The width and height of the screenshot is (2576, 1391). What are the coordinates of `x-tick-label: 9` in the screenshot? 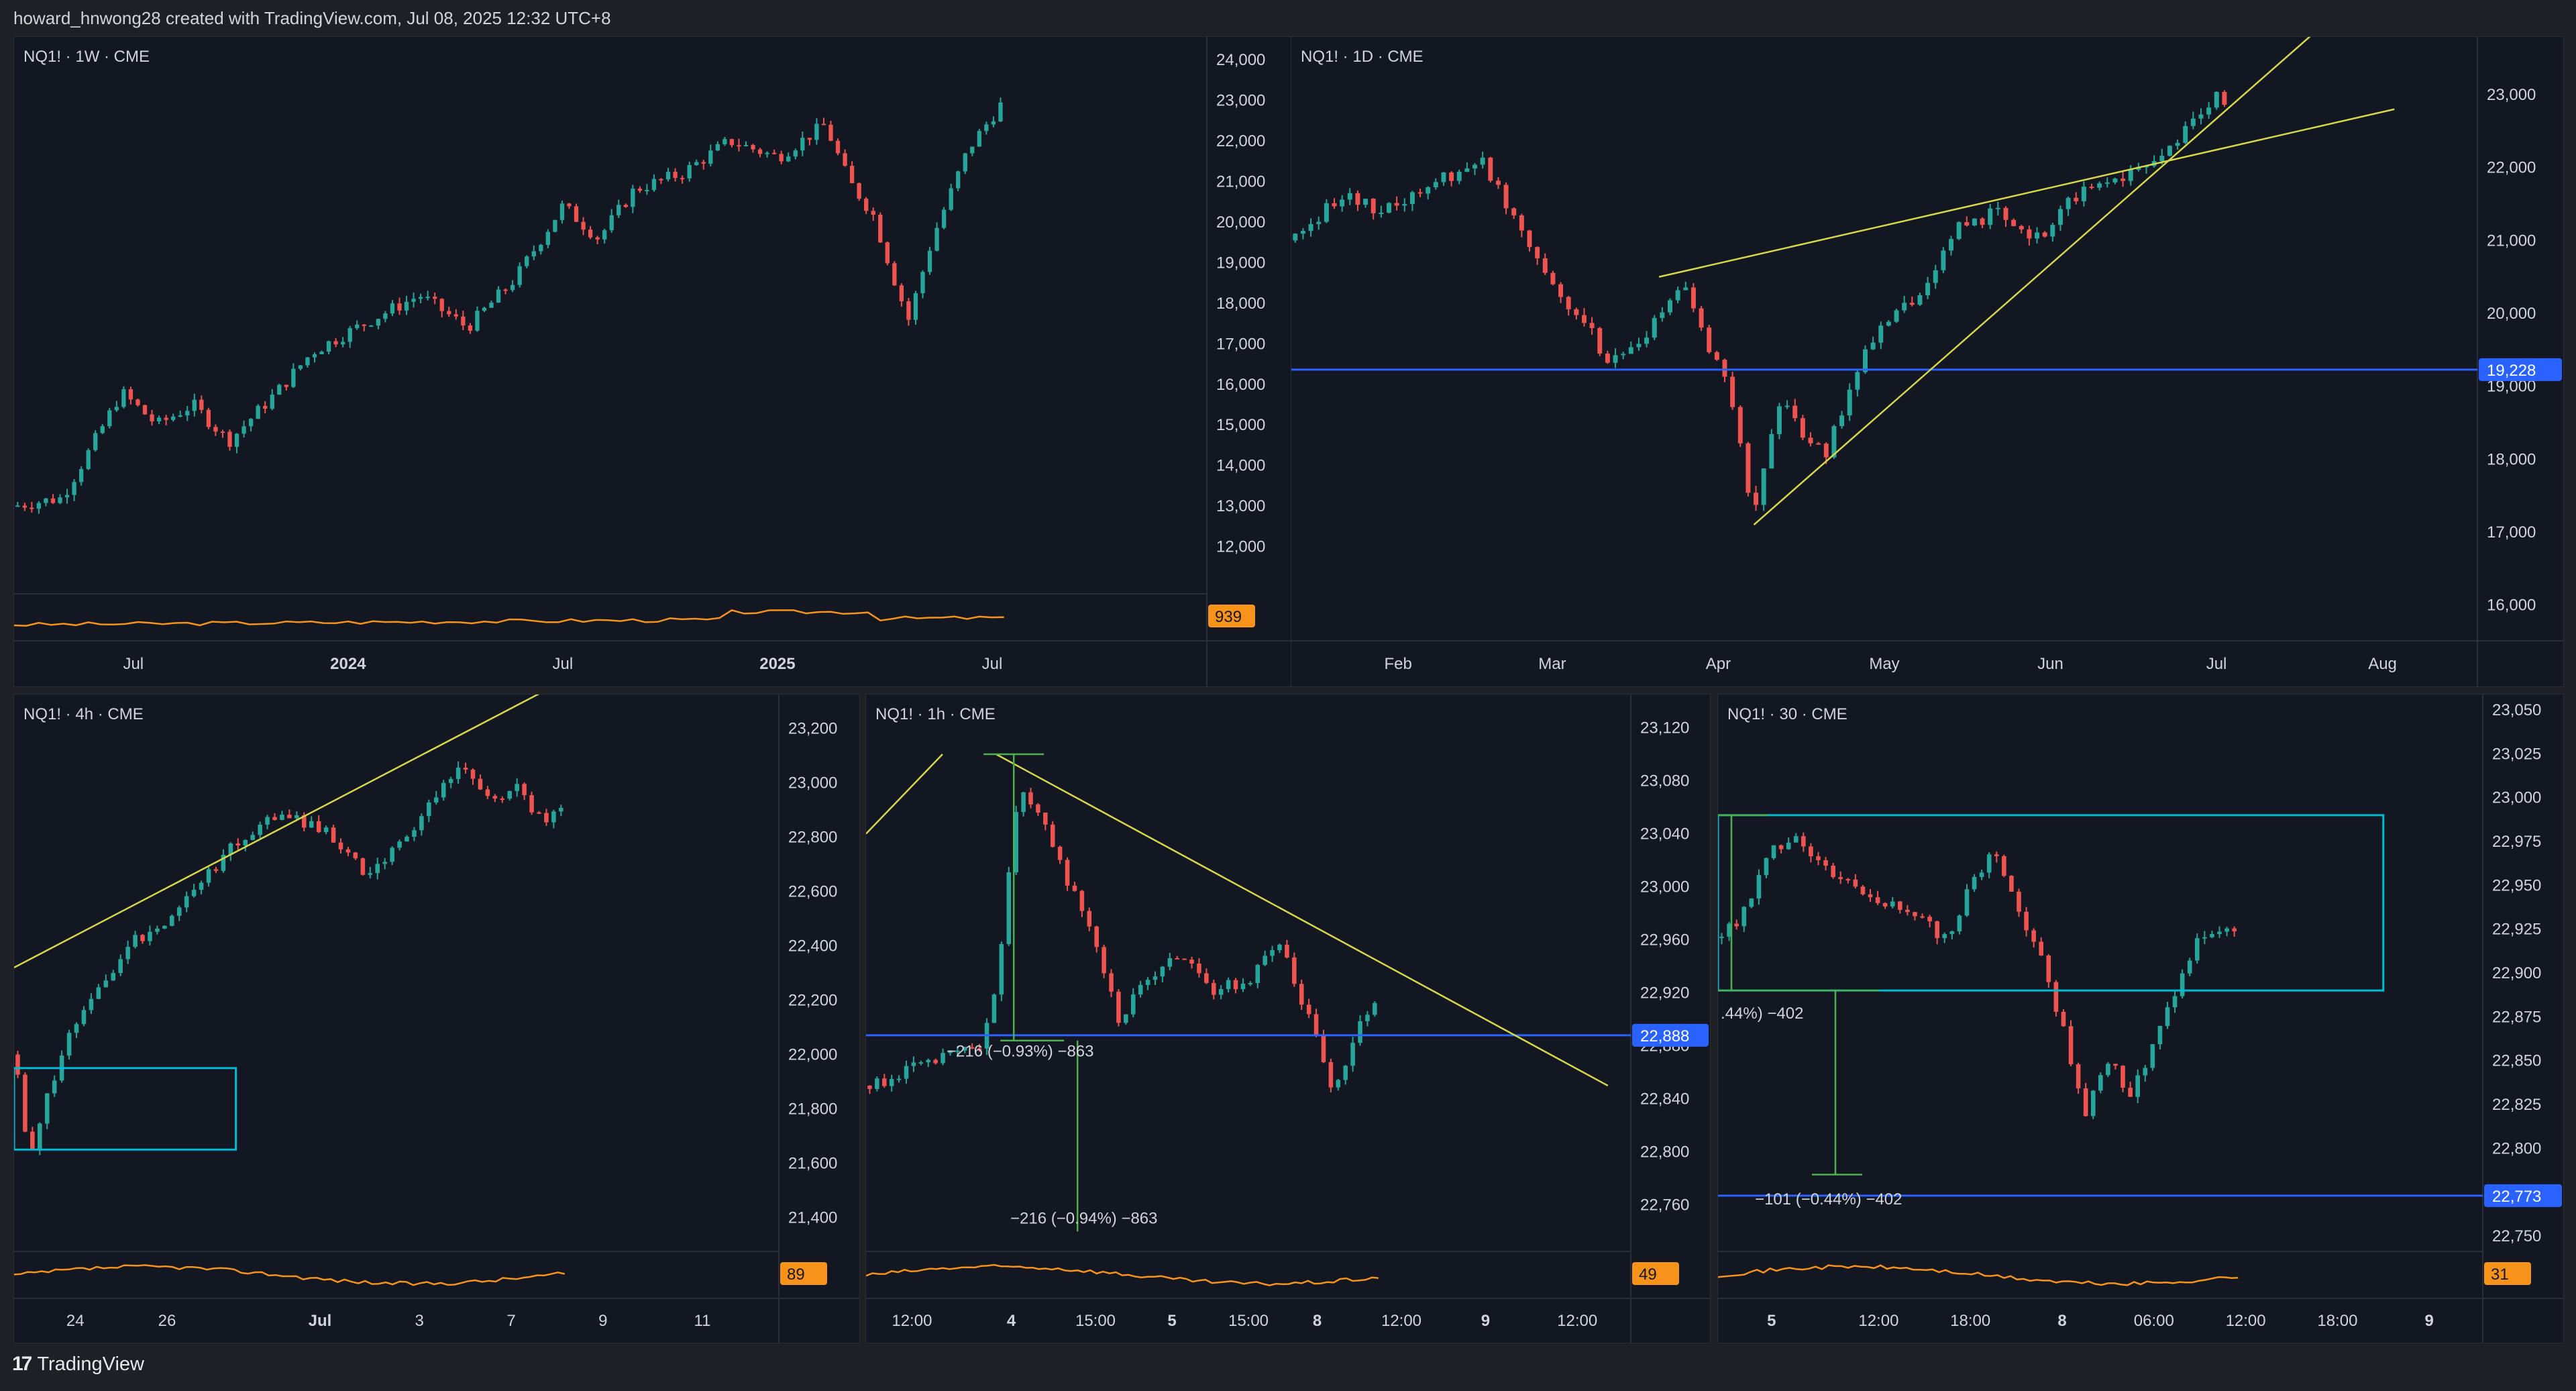 It's located at (2429, 1321).